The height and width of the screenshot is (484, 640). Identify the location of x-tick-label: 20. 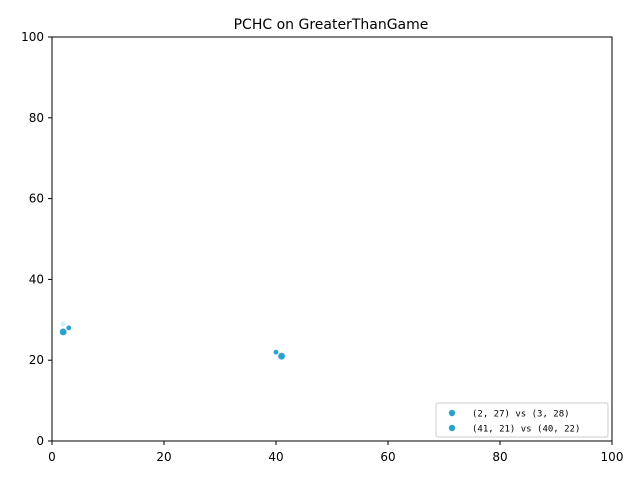
(163, 457).